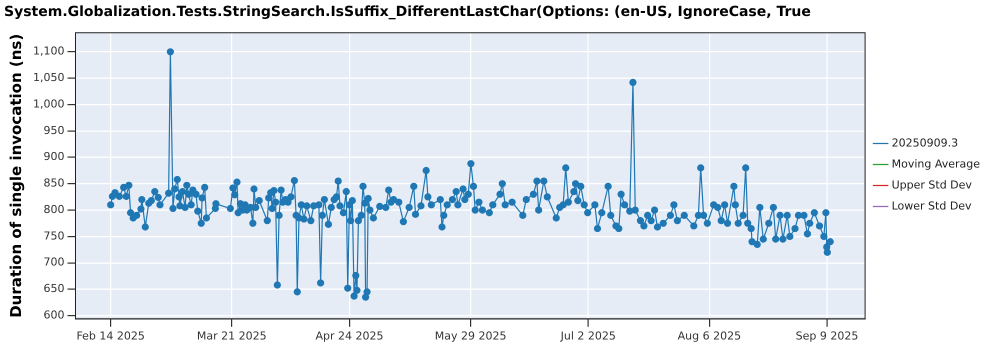 This screenshot has height=350, width=1000. Describe the element at coordinates (470, 335) in the screenshot. I see `x-tick-label: May 29 2025` at that location.